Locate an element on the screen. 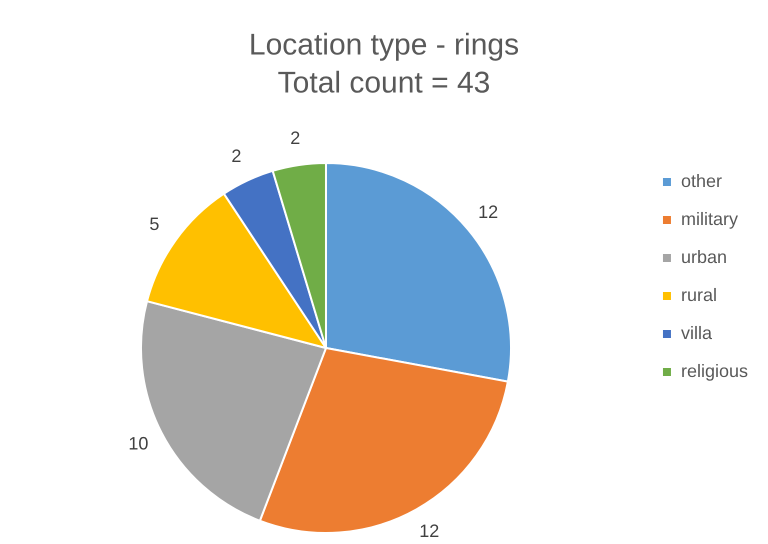  legend-label: religious is located at coordinates (714, 370).